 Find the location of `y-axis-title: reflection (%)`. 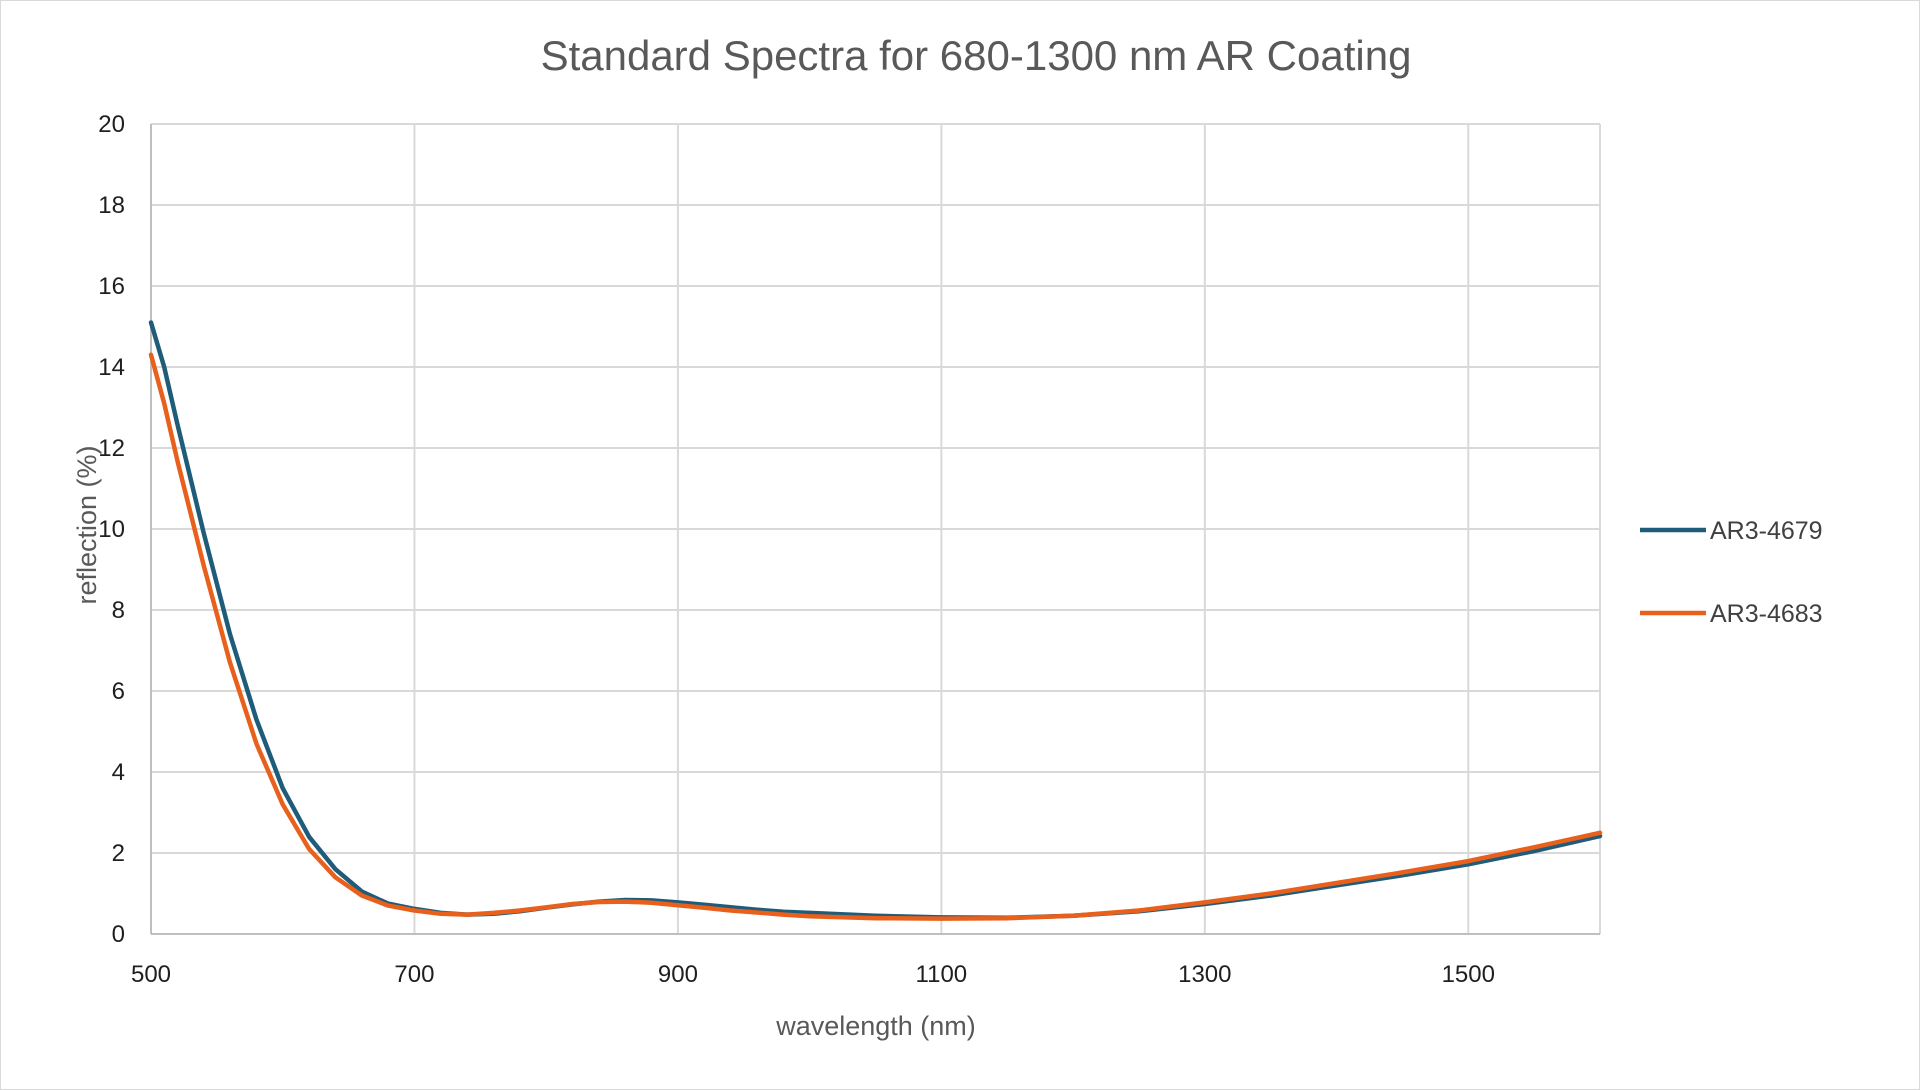

y-axis-title: reflection (%) is located at coordinates (87, 524).